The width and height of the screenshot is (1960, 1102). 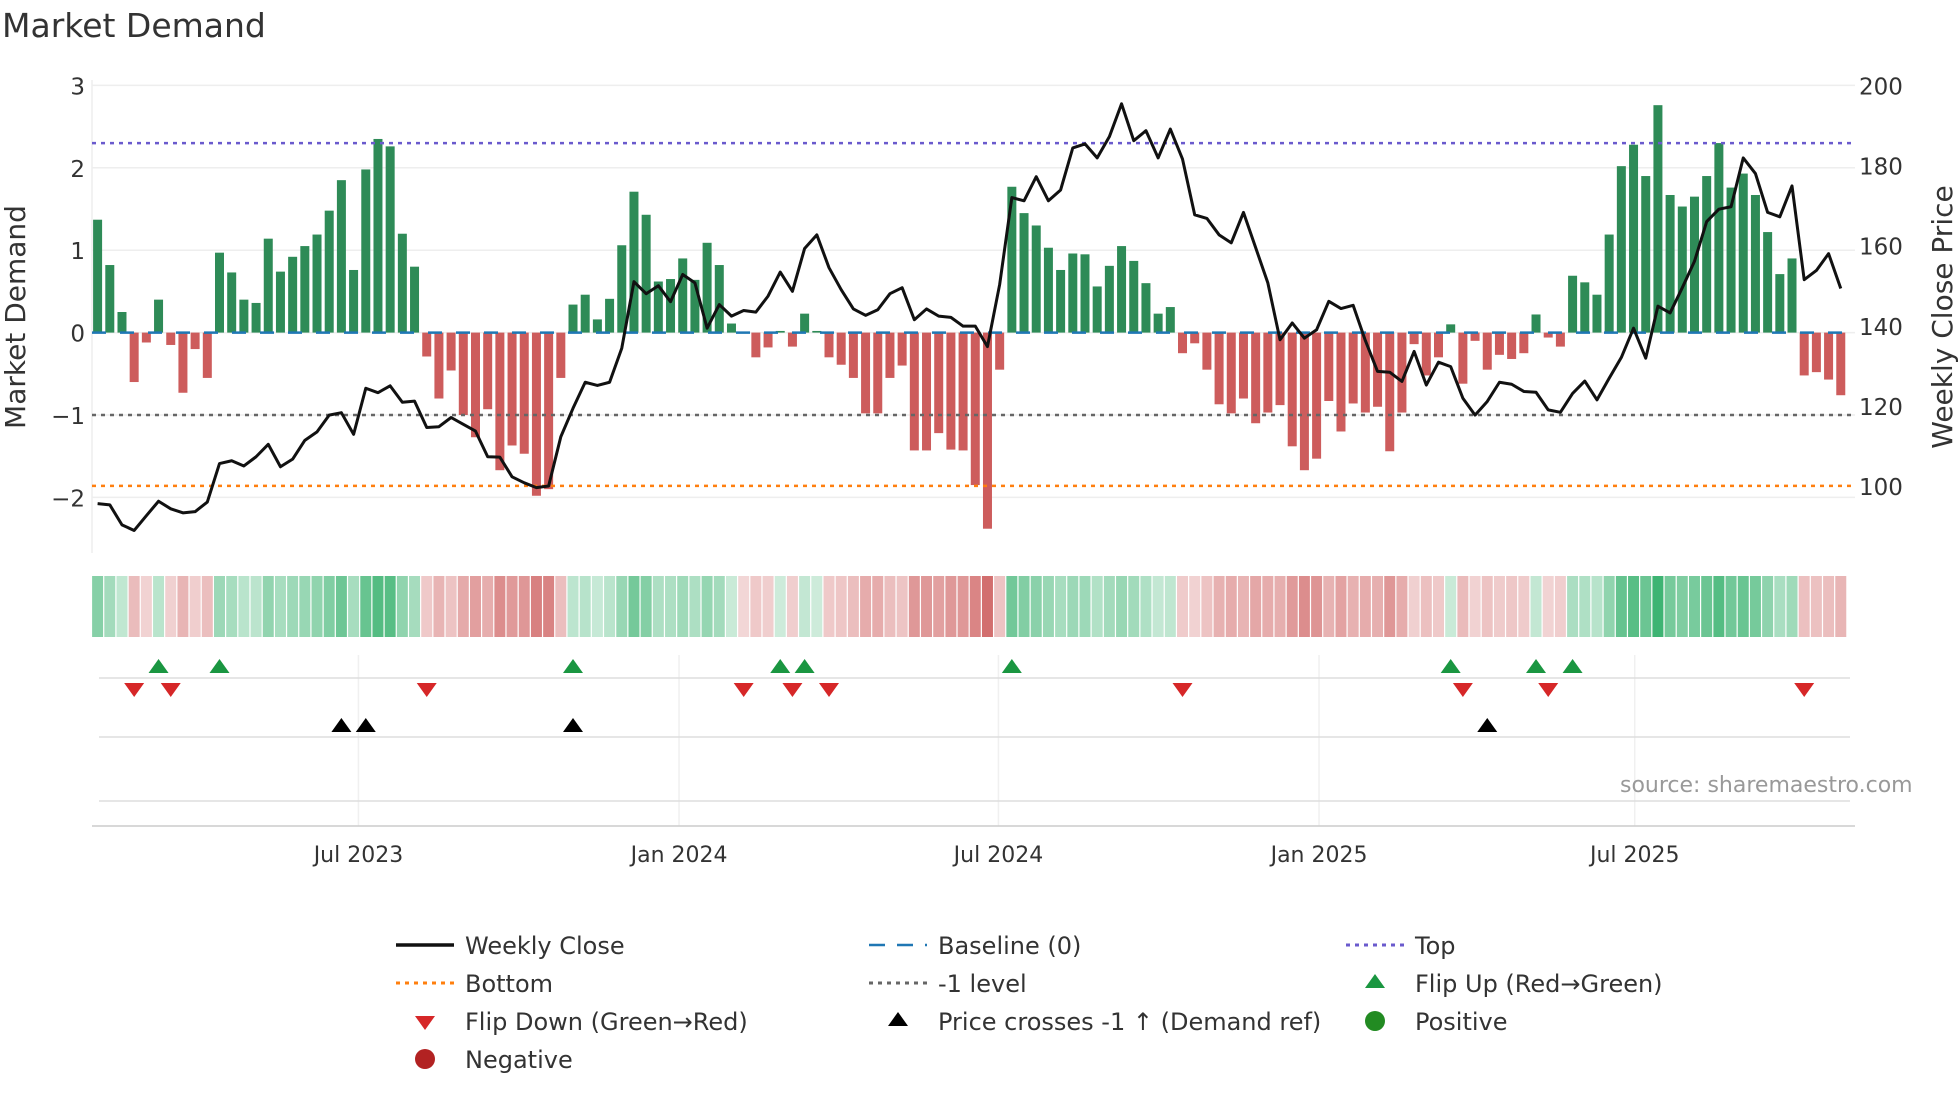 What do you see at coordinates (365, 725) in the screenshot?
I see `price-cross-marker` at bounding box center [365, 725].